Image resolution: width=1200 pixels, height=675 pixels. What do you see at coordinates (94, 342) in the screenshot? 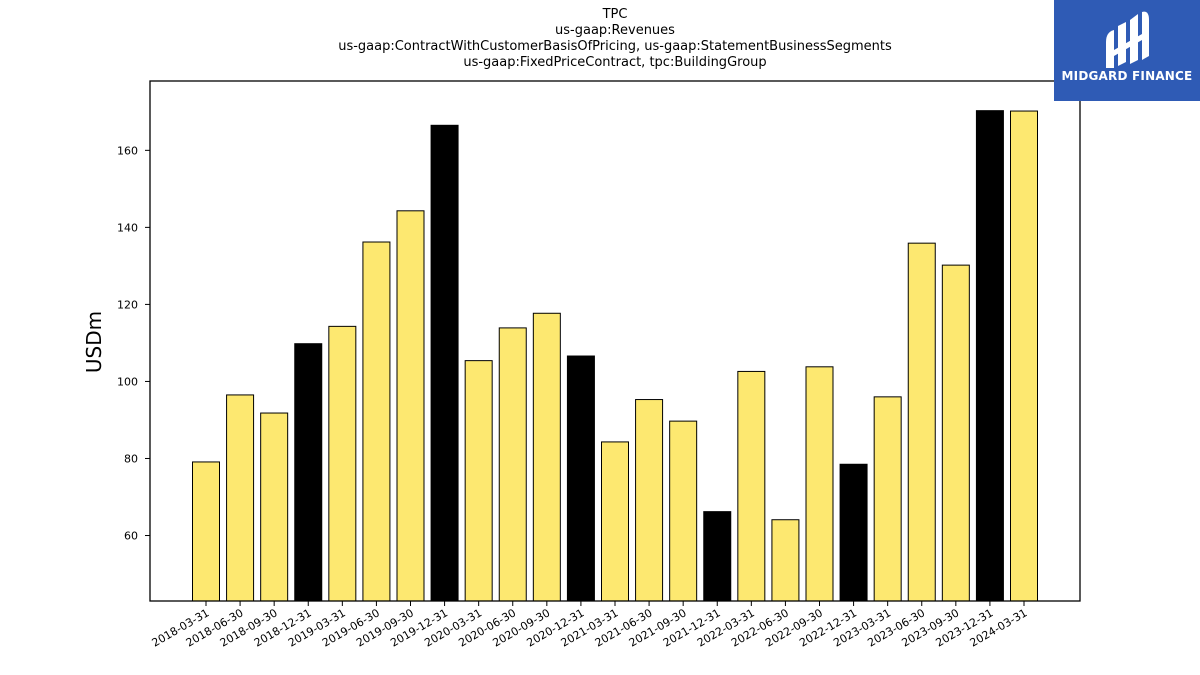
I see `y-axis-label: USDm` at bounding box center [94, 342].